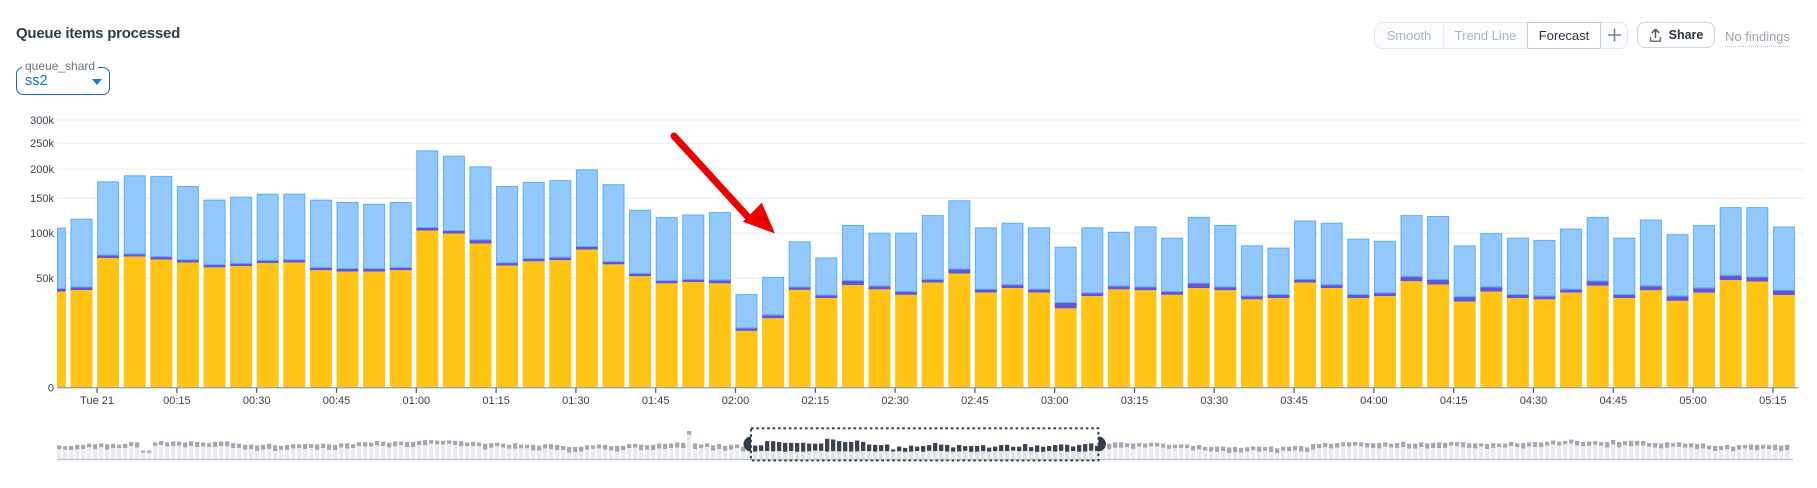 This screenshot has width=1817, height=488. Describe the element at coordinates (1534, 401) in the screenshot. I see `svg-text: 04:30` at that location.